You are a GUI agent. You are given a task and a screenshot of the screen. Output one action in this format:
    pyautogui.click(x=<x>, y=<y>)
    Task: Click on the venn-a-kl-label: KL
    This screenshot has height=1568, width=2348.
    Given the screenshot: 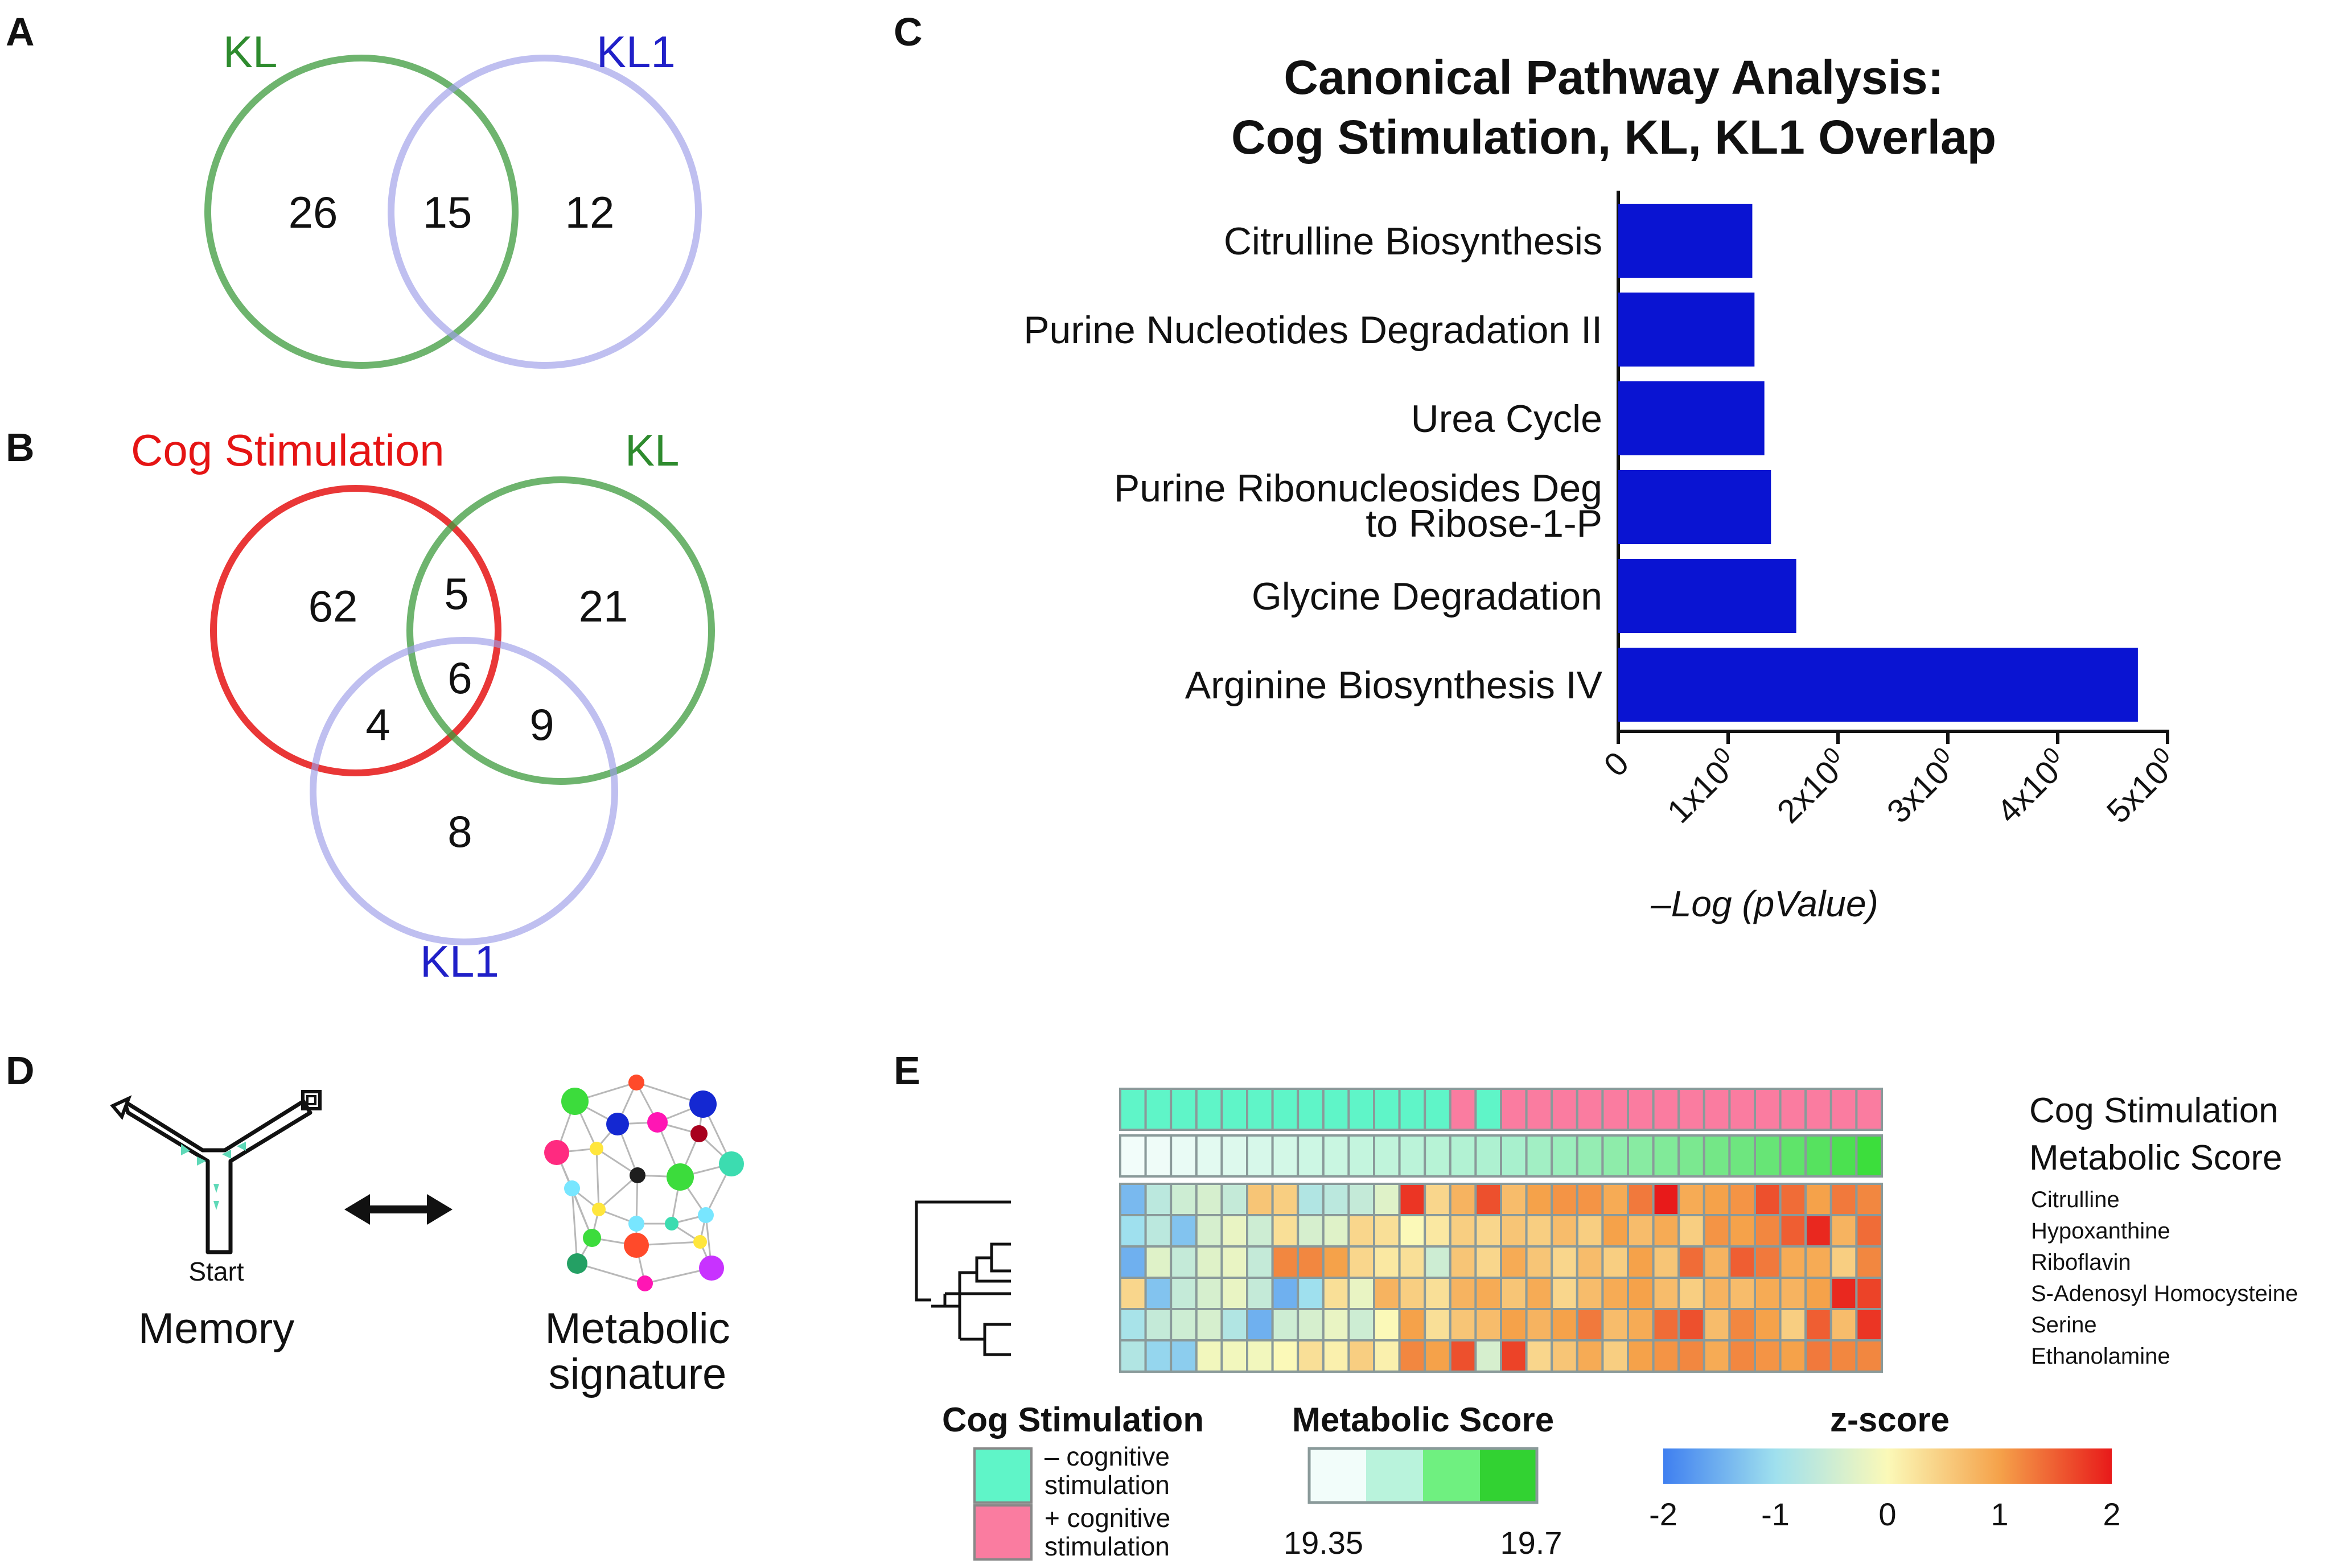 What is the action you would take?
    pyautogui.click(x=250, y=52)
    